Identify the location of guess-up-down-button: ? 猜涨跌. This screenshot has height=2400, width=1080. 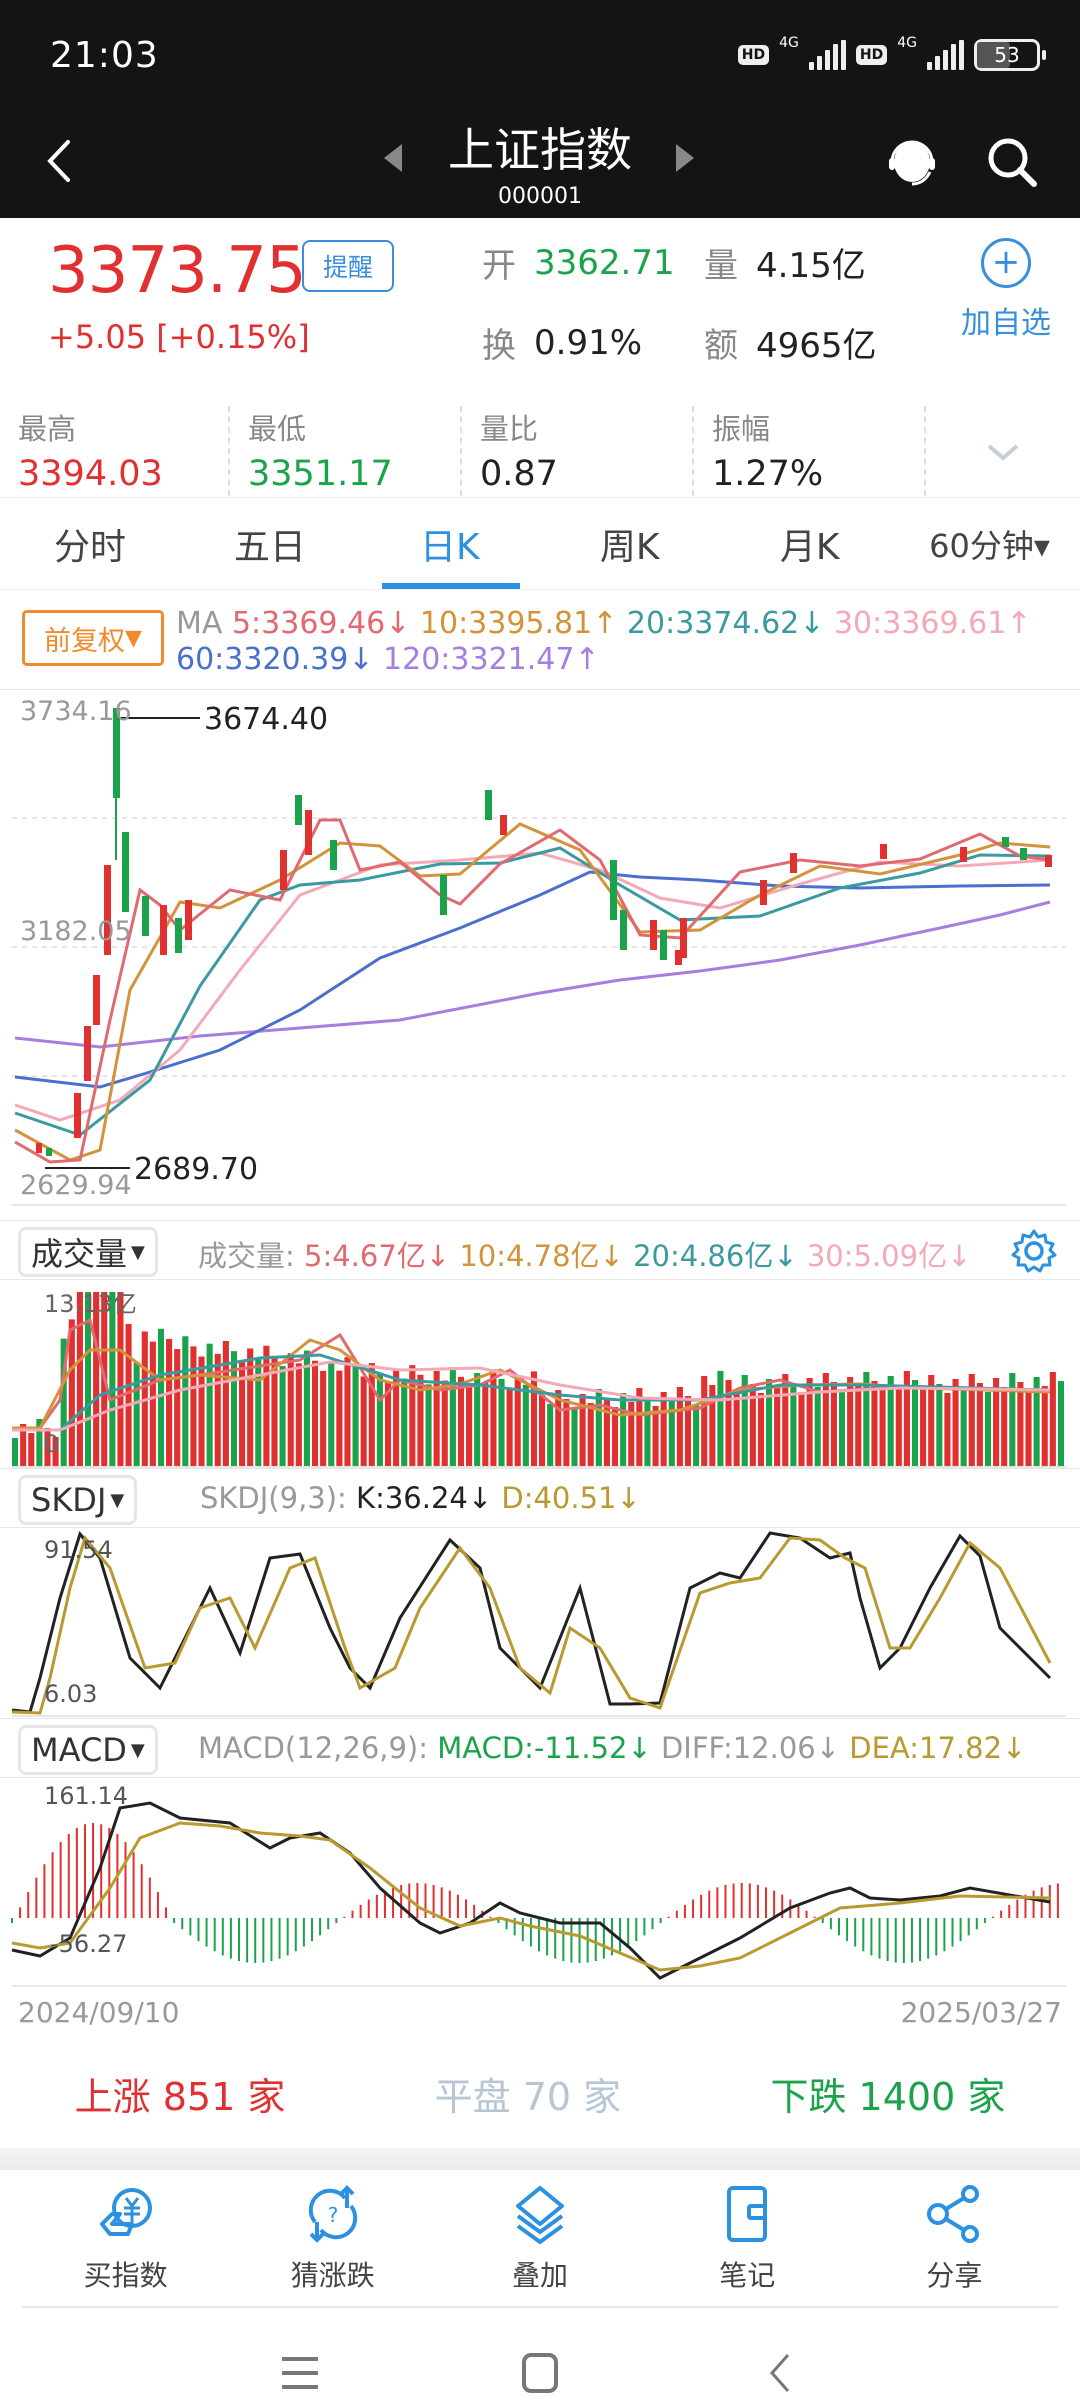
(332, 2238).